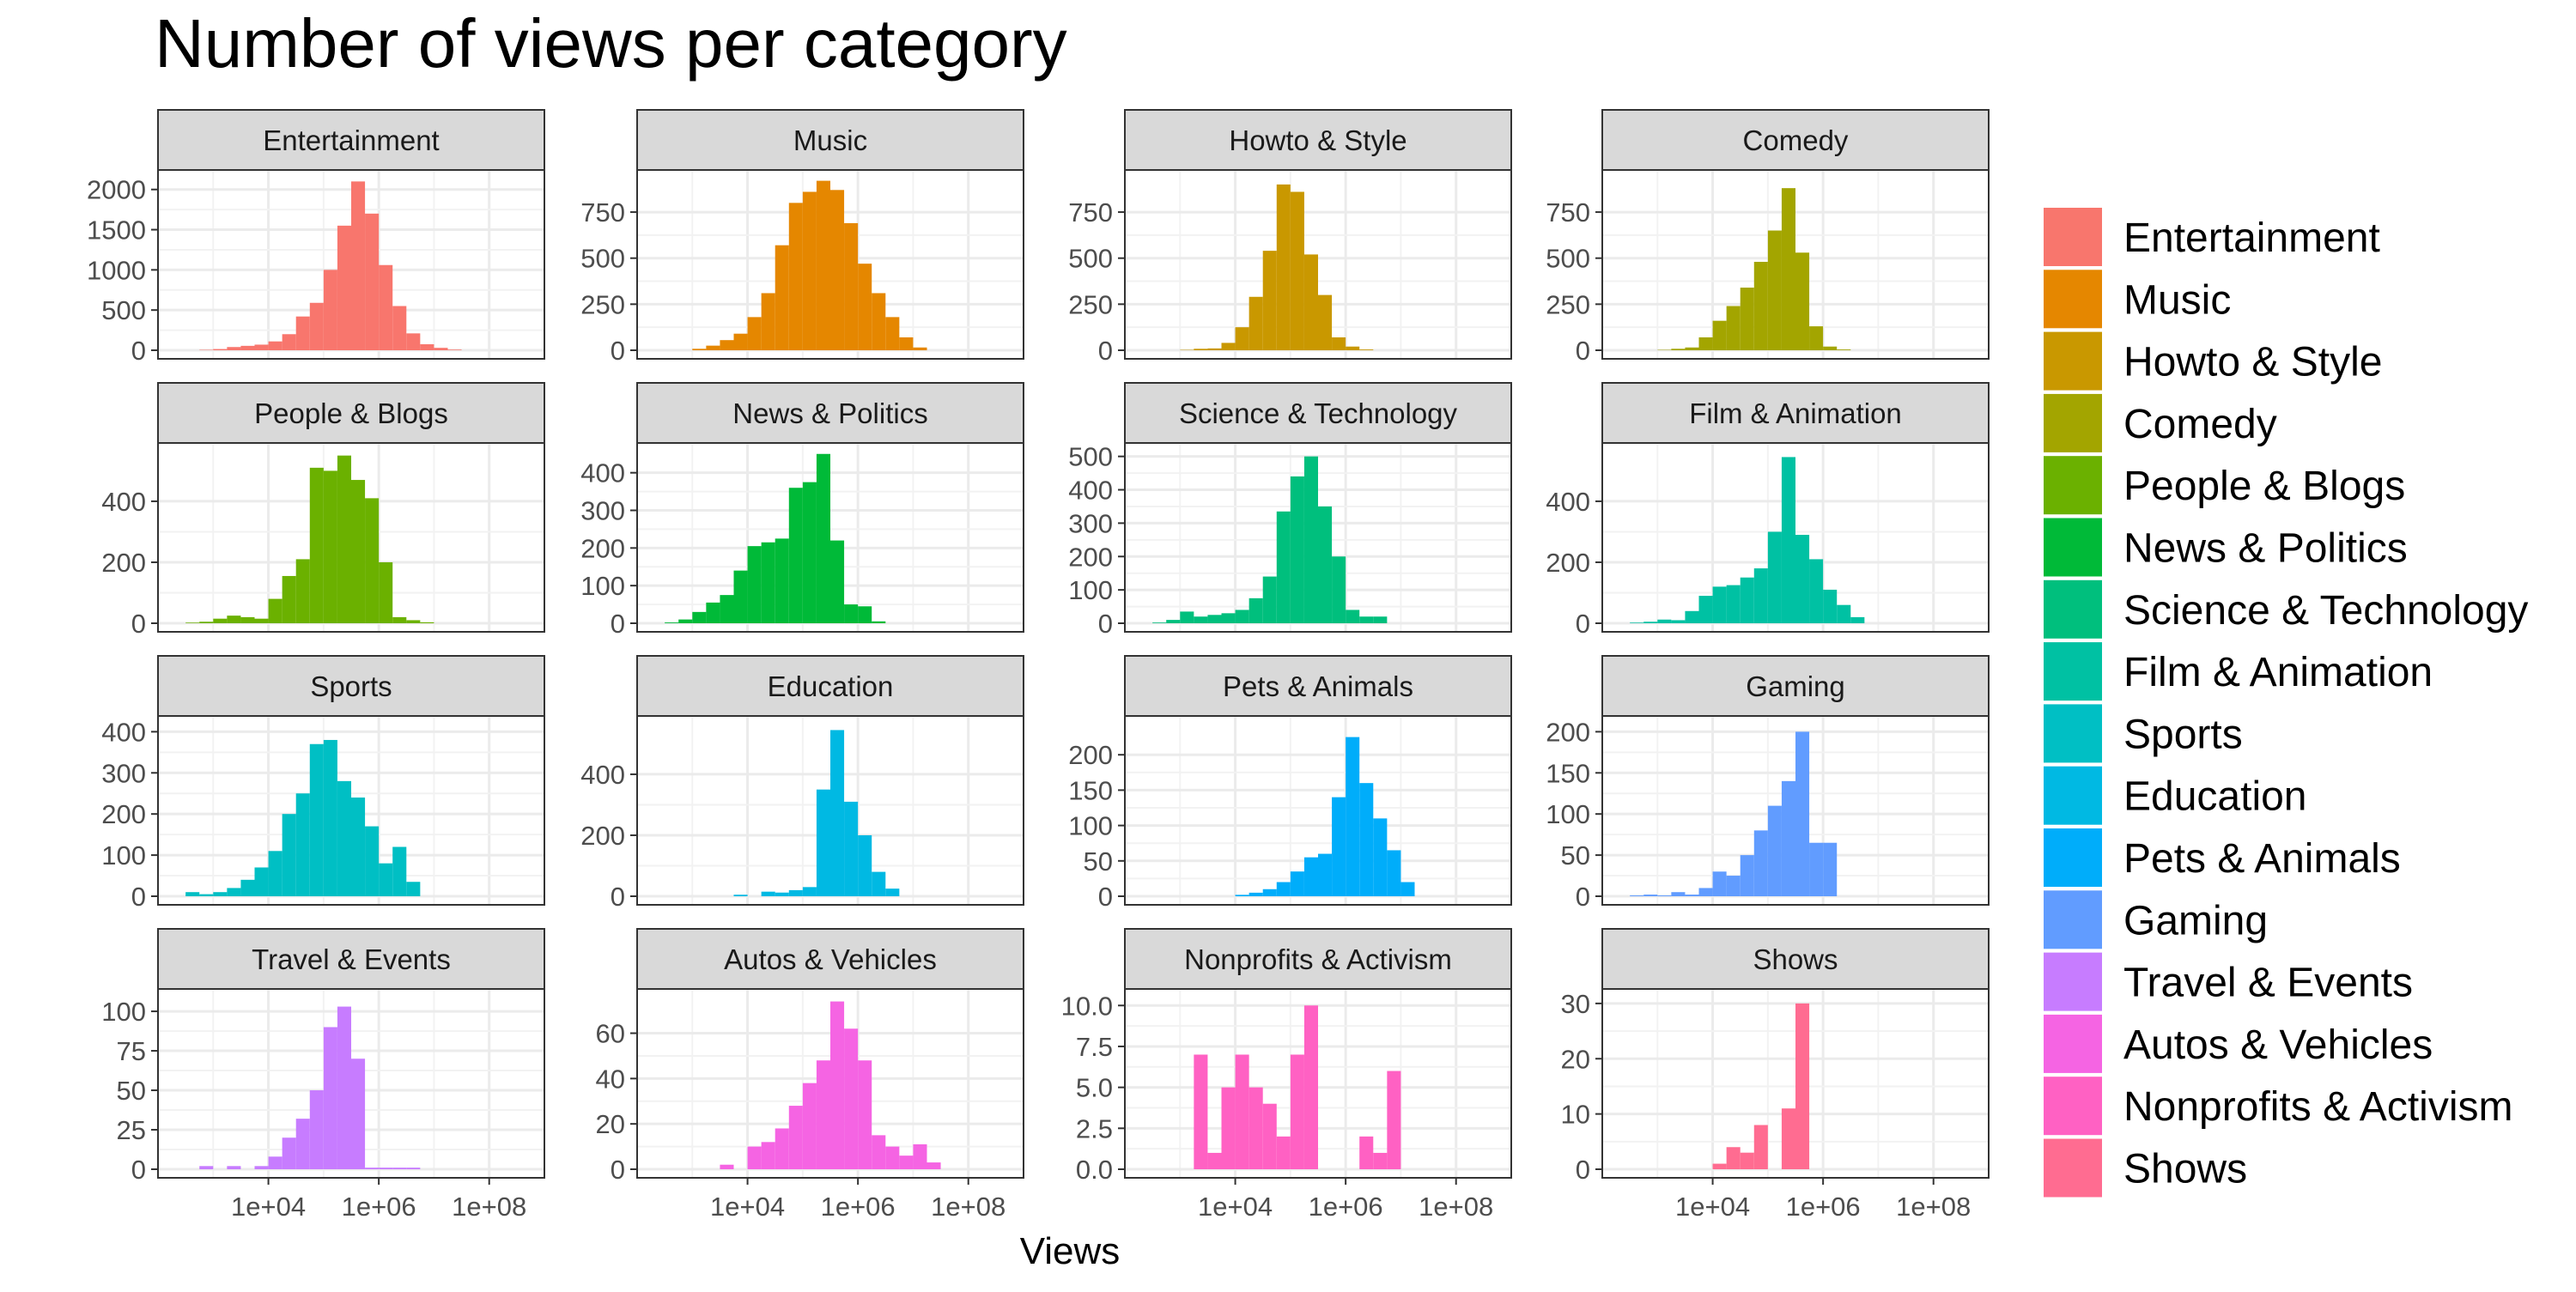  Describe the element at coordinates (1576, 1115) in the screenshot. I see `y-tick-label: 10` at that location.